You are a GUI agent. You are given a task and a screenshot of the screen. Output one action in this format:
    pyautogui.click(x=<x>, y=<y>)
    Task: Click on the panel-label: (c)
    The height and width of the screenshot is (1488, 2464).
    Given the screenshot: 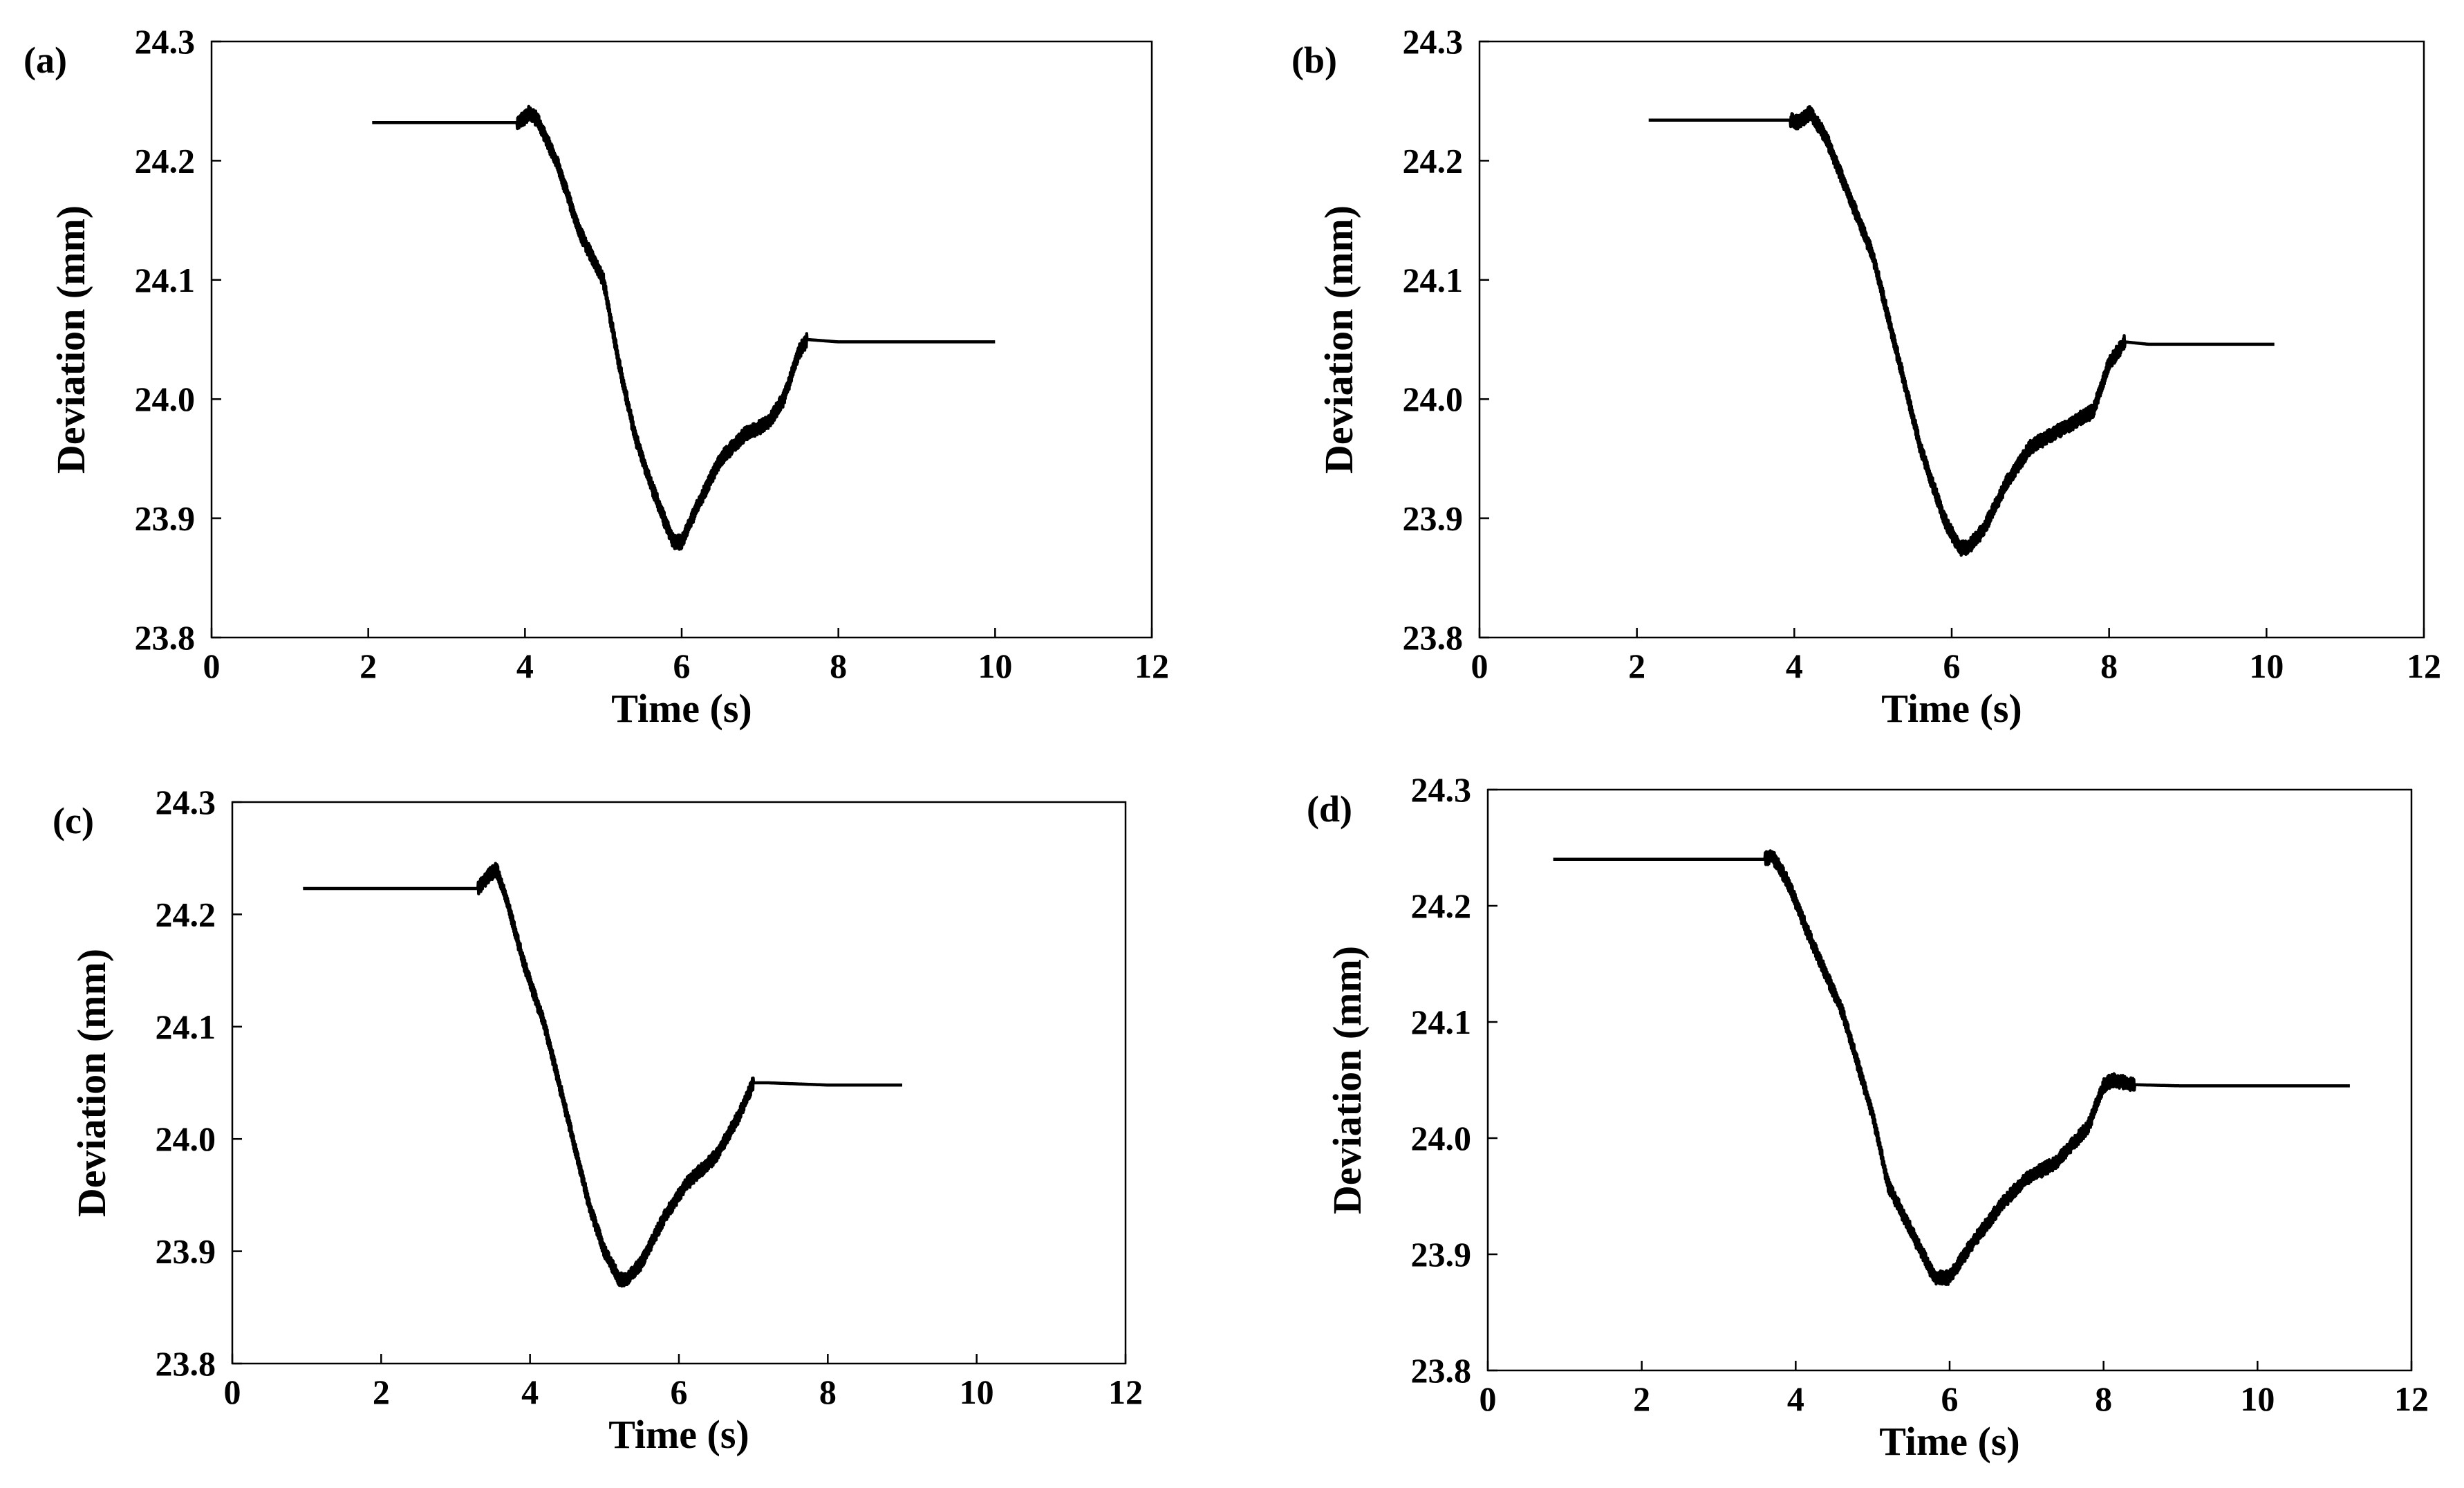 What is the action you would take?
    pyautogui.click(x=73, y=821)
    